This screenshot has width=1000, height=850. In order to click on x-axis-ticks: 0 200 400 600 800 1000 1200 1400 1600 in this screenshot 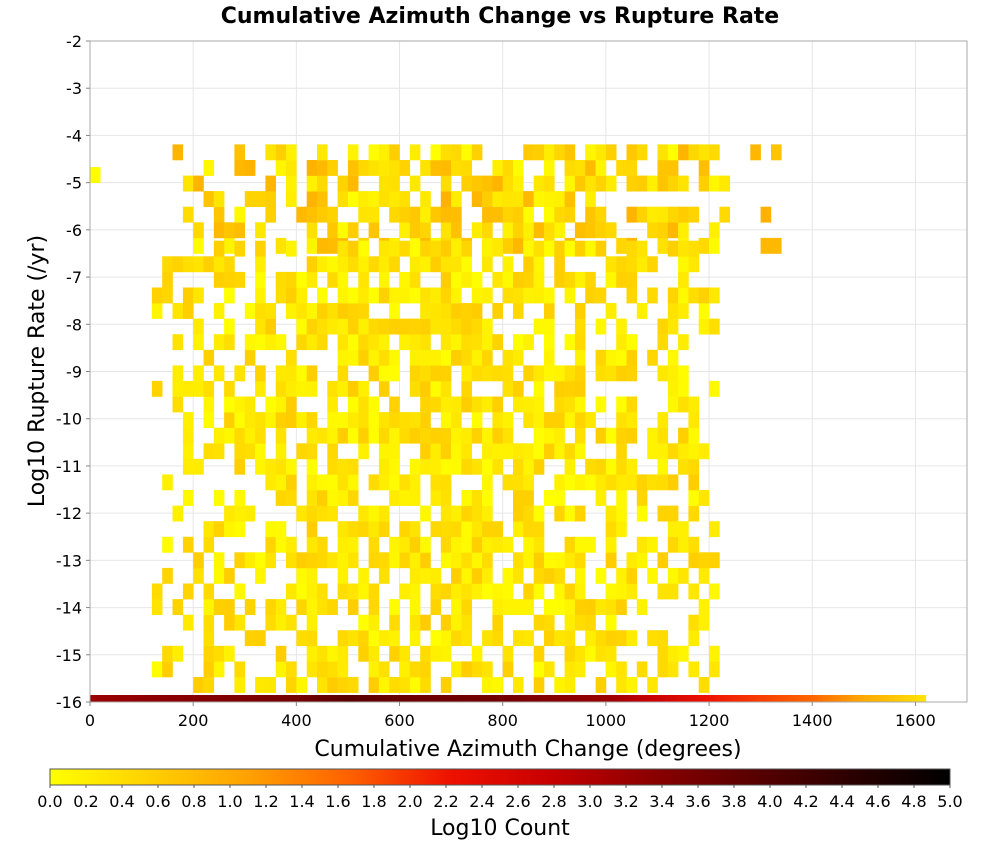, I will do `click(510, 716)`.